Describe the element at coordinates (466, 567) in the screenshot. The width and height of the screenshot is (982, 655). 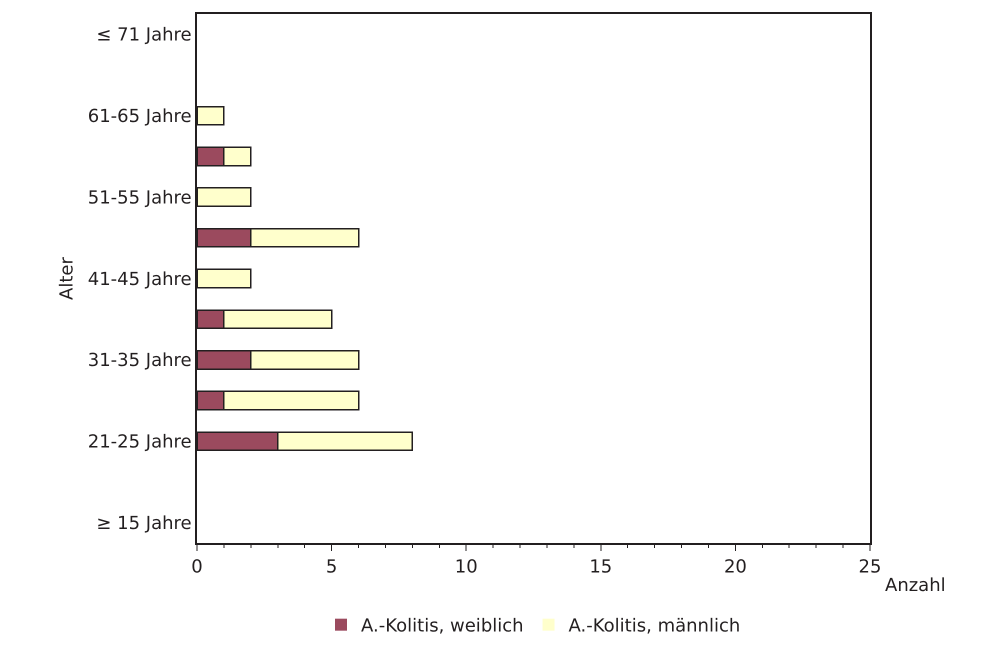
I see `x-tick-label: 10` at that location.